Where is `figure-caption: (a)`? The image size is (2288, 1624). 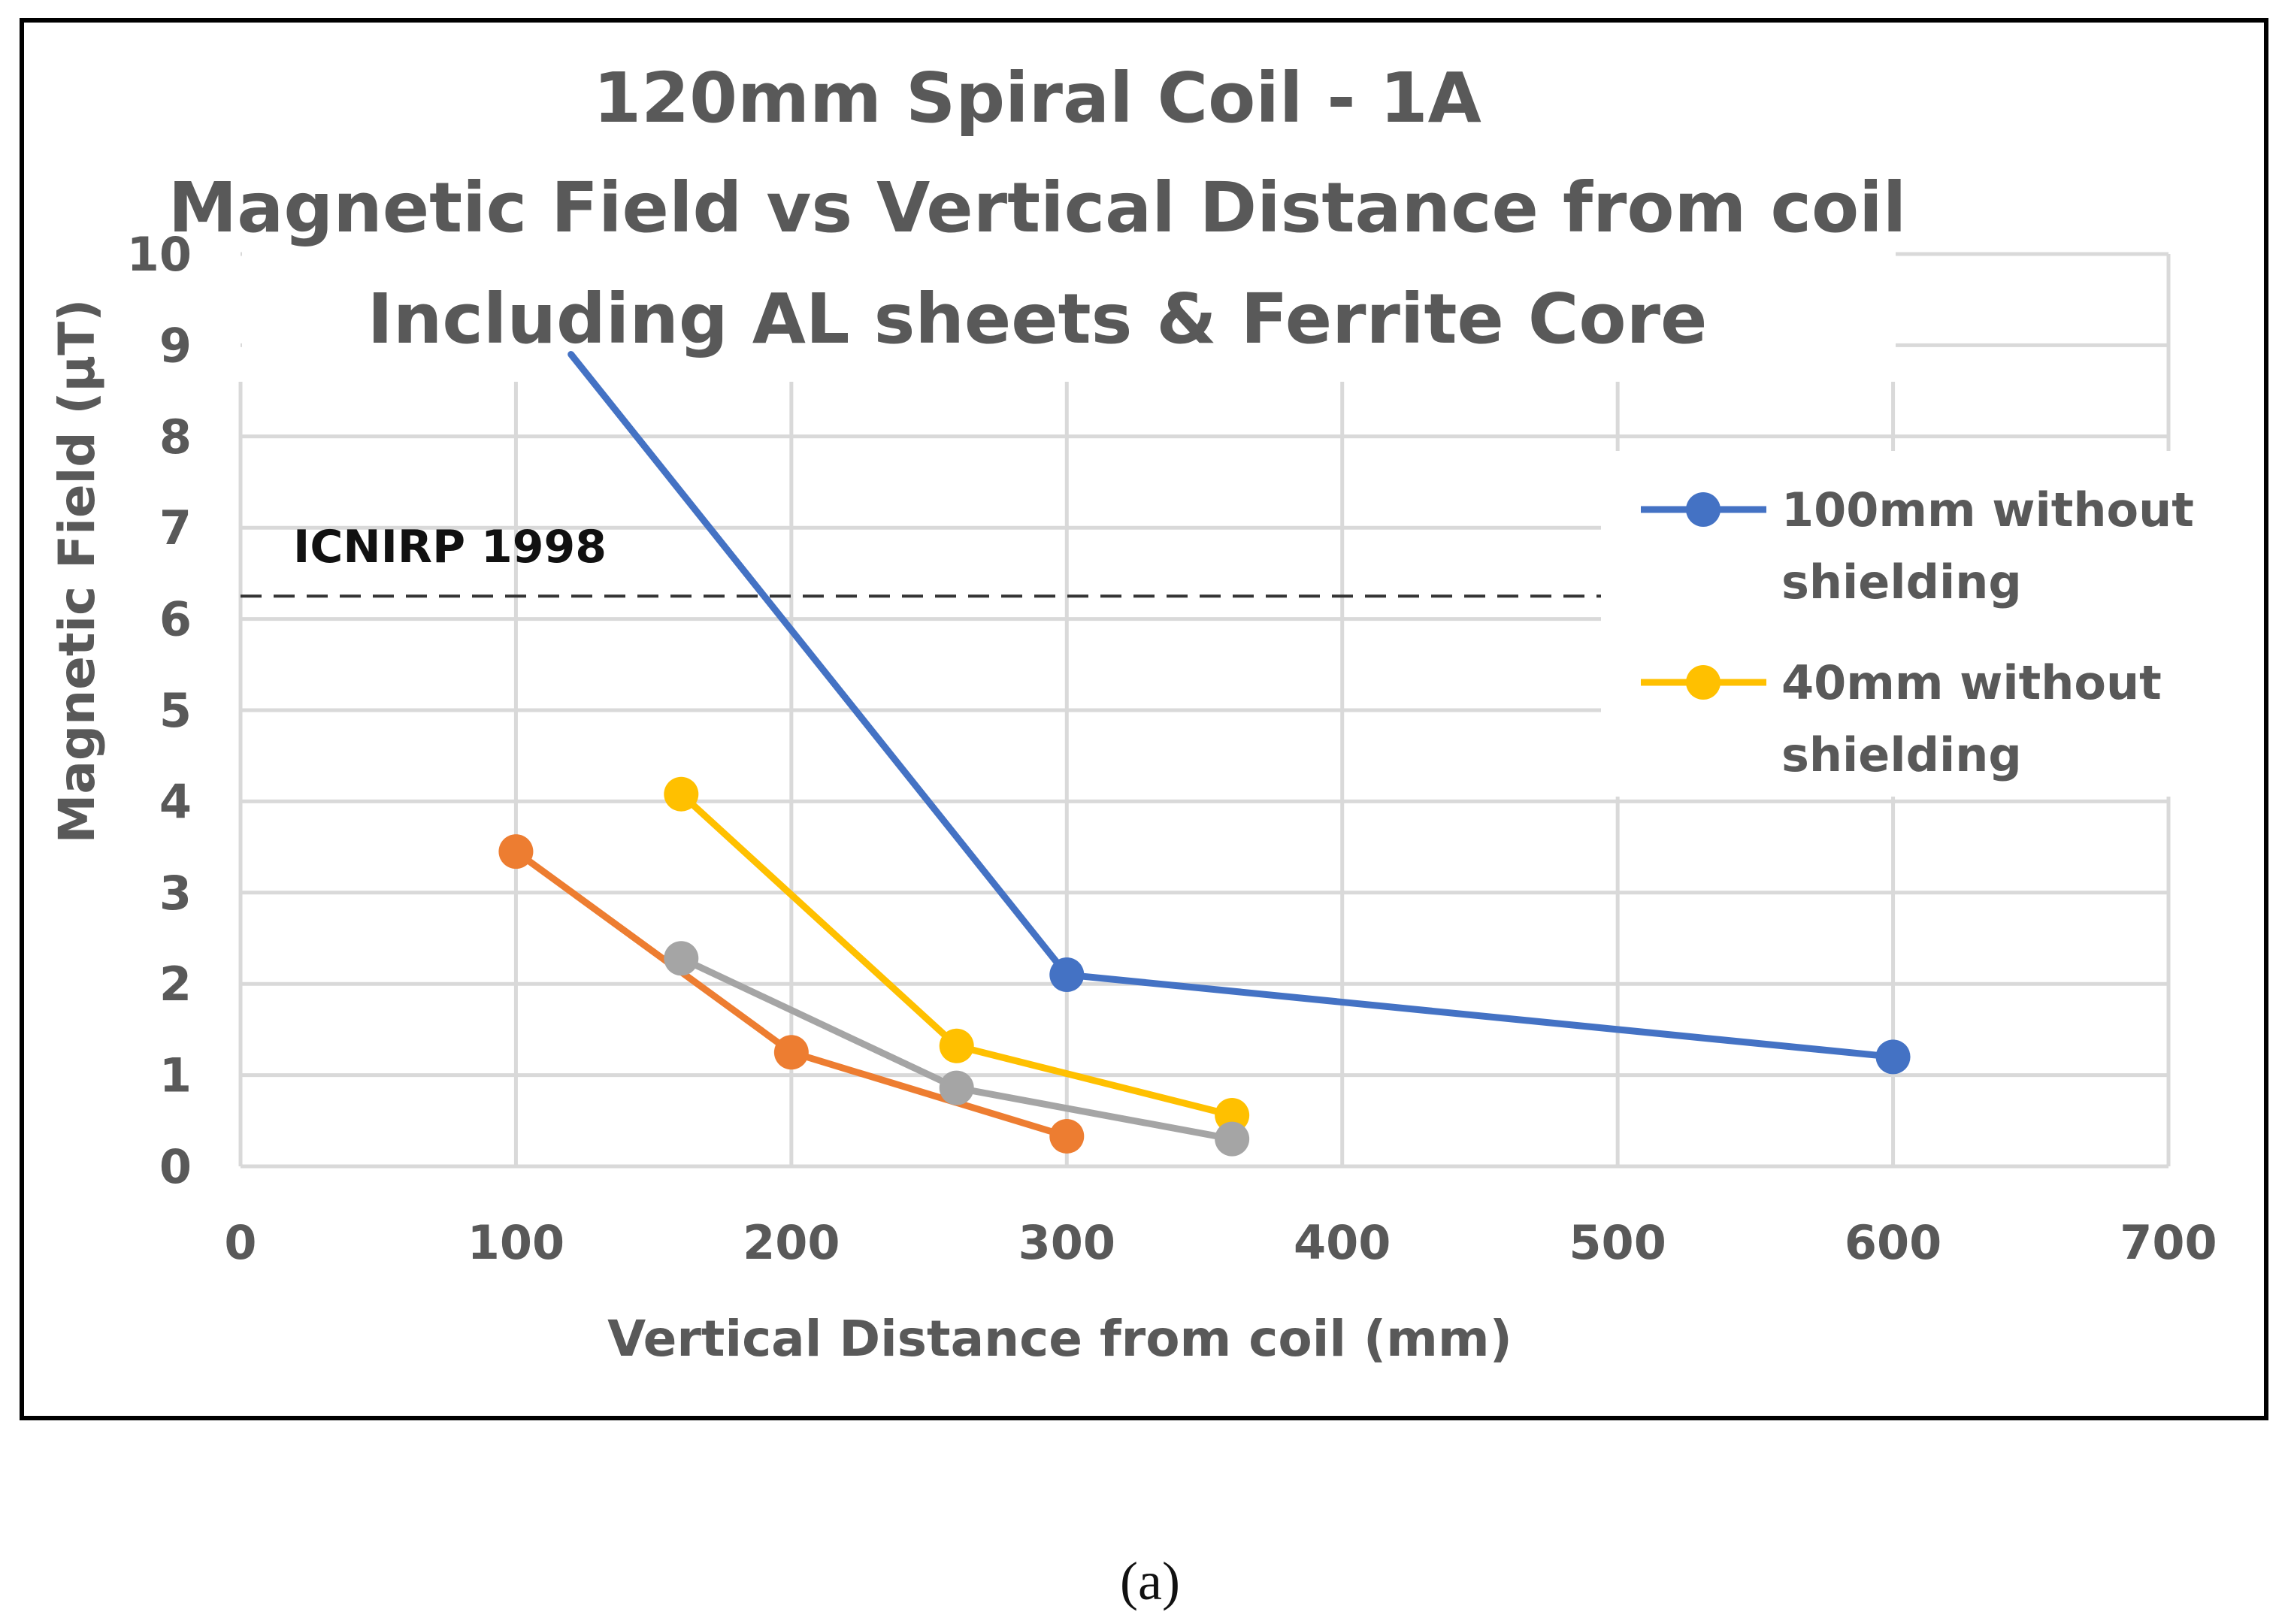 figure-caption: (a) is located at coordinates (1150, 1581).